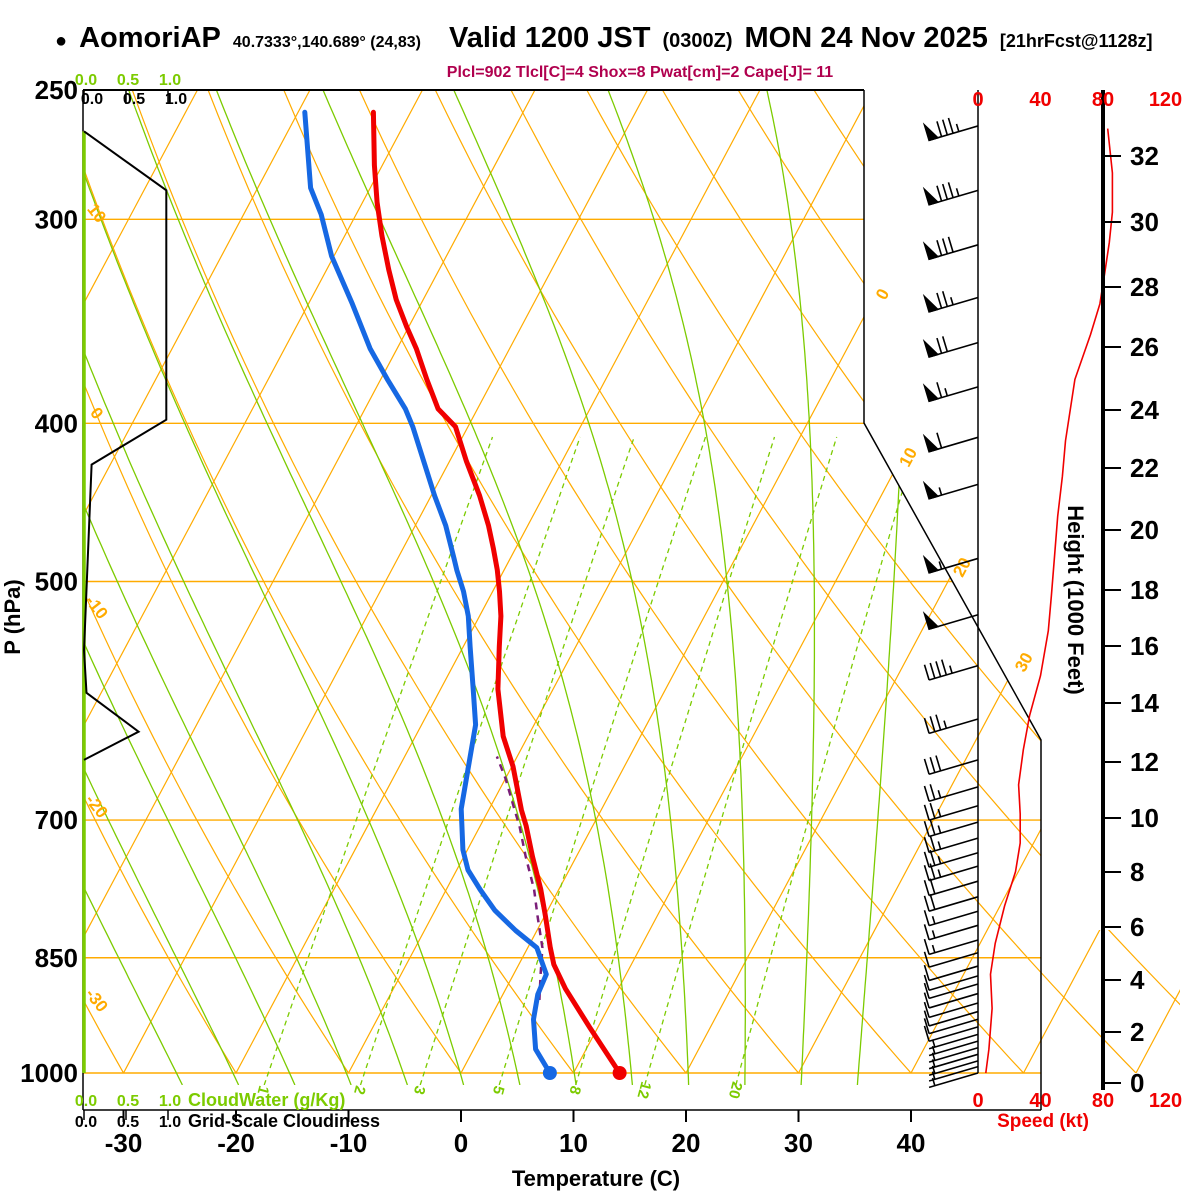 This screenshot has height=1200, width=1200. I want to click on svg-text: 1000, so click(49, 1073).